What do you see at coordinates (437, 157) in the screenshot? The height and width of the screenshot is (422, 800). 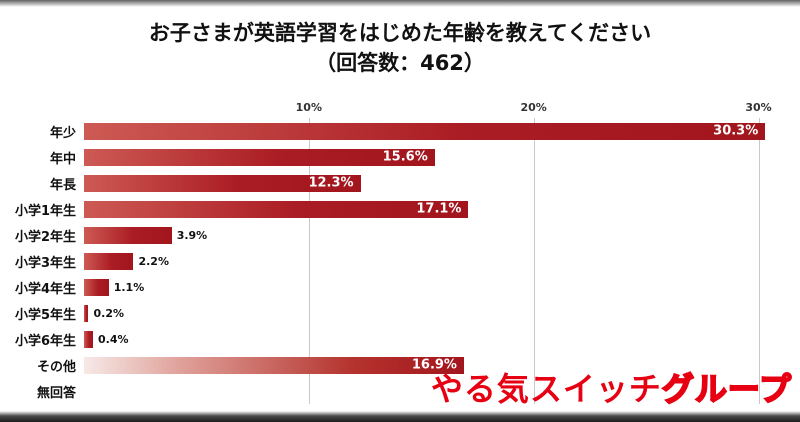 I see `bar-track: 15.6%` at bounding box center [437, 157].